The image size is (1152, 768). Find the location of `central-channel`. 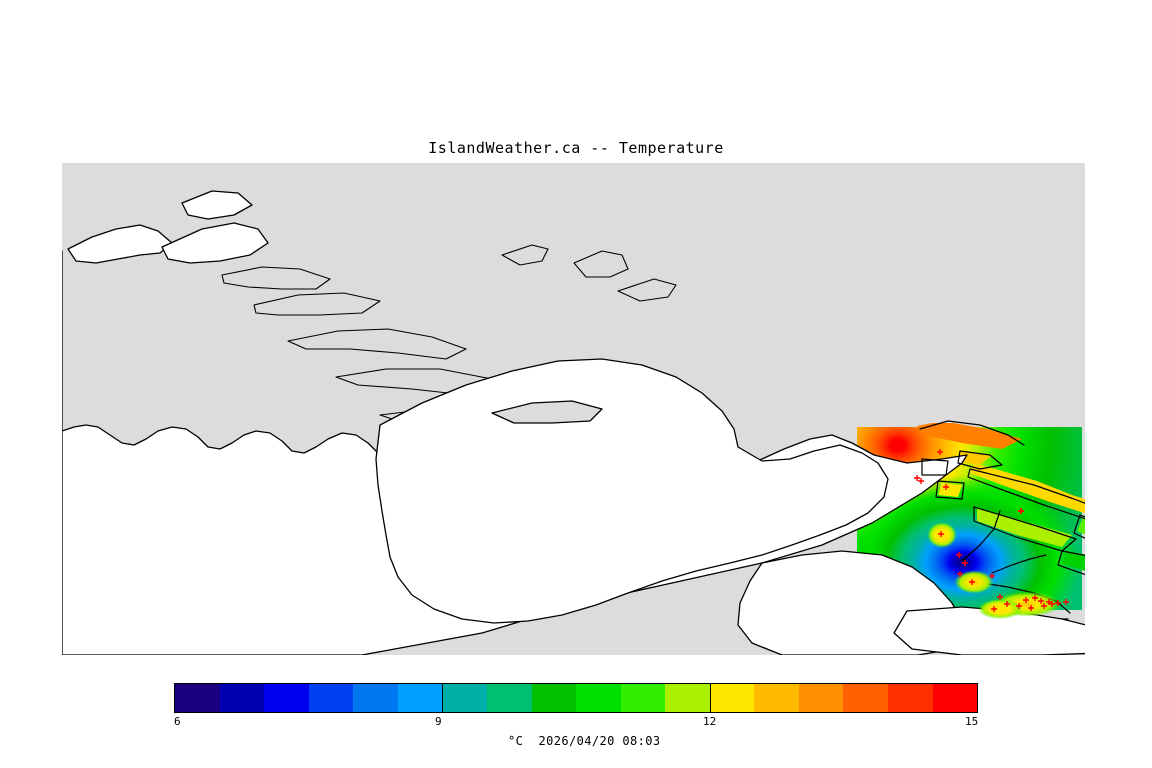

central-channel is located at coordinates (547, 412).